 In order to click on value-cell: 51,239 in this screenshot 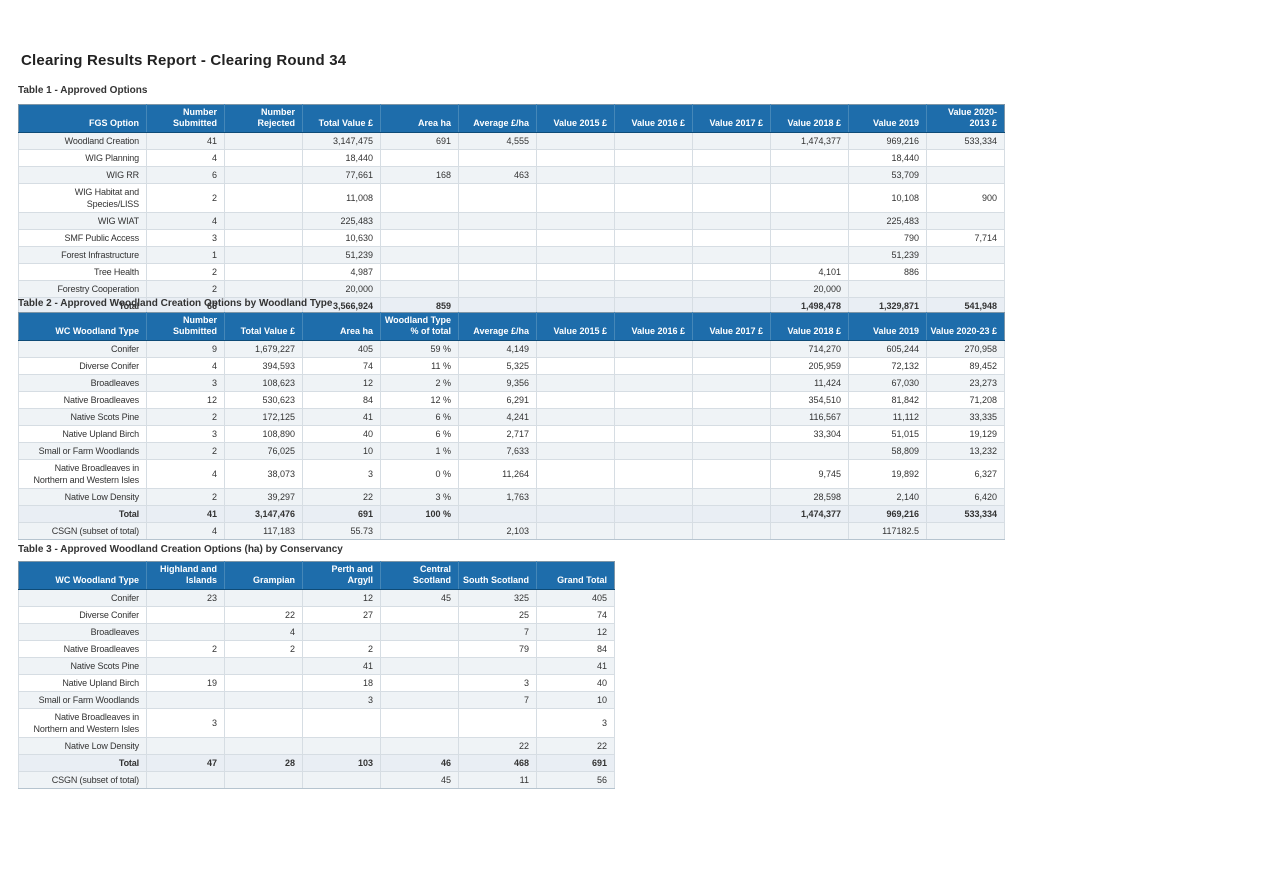, I will do `click(341, 255)`.